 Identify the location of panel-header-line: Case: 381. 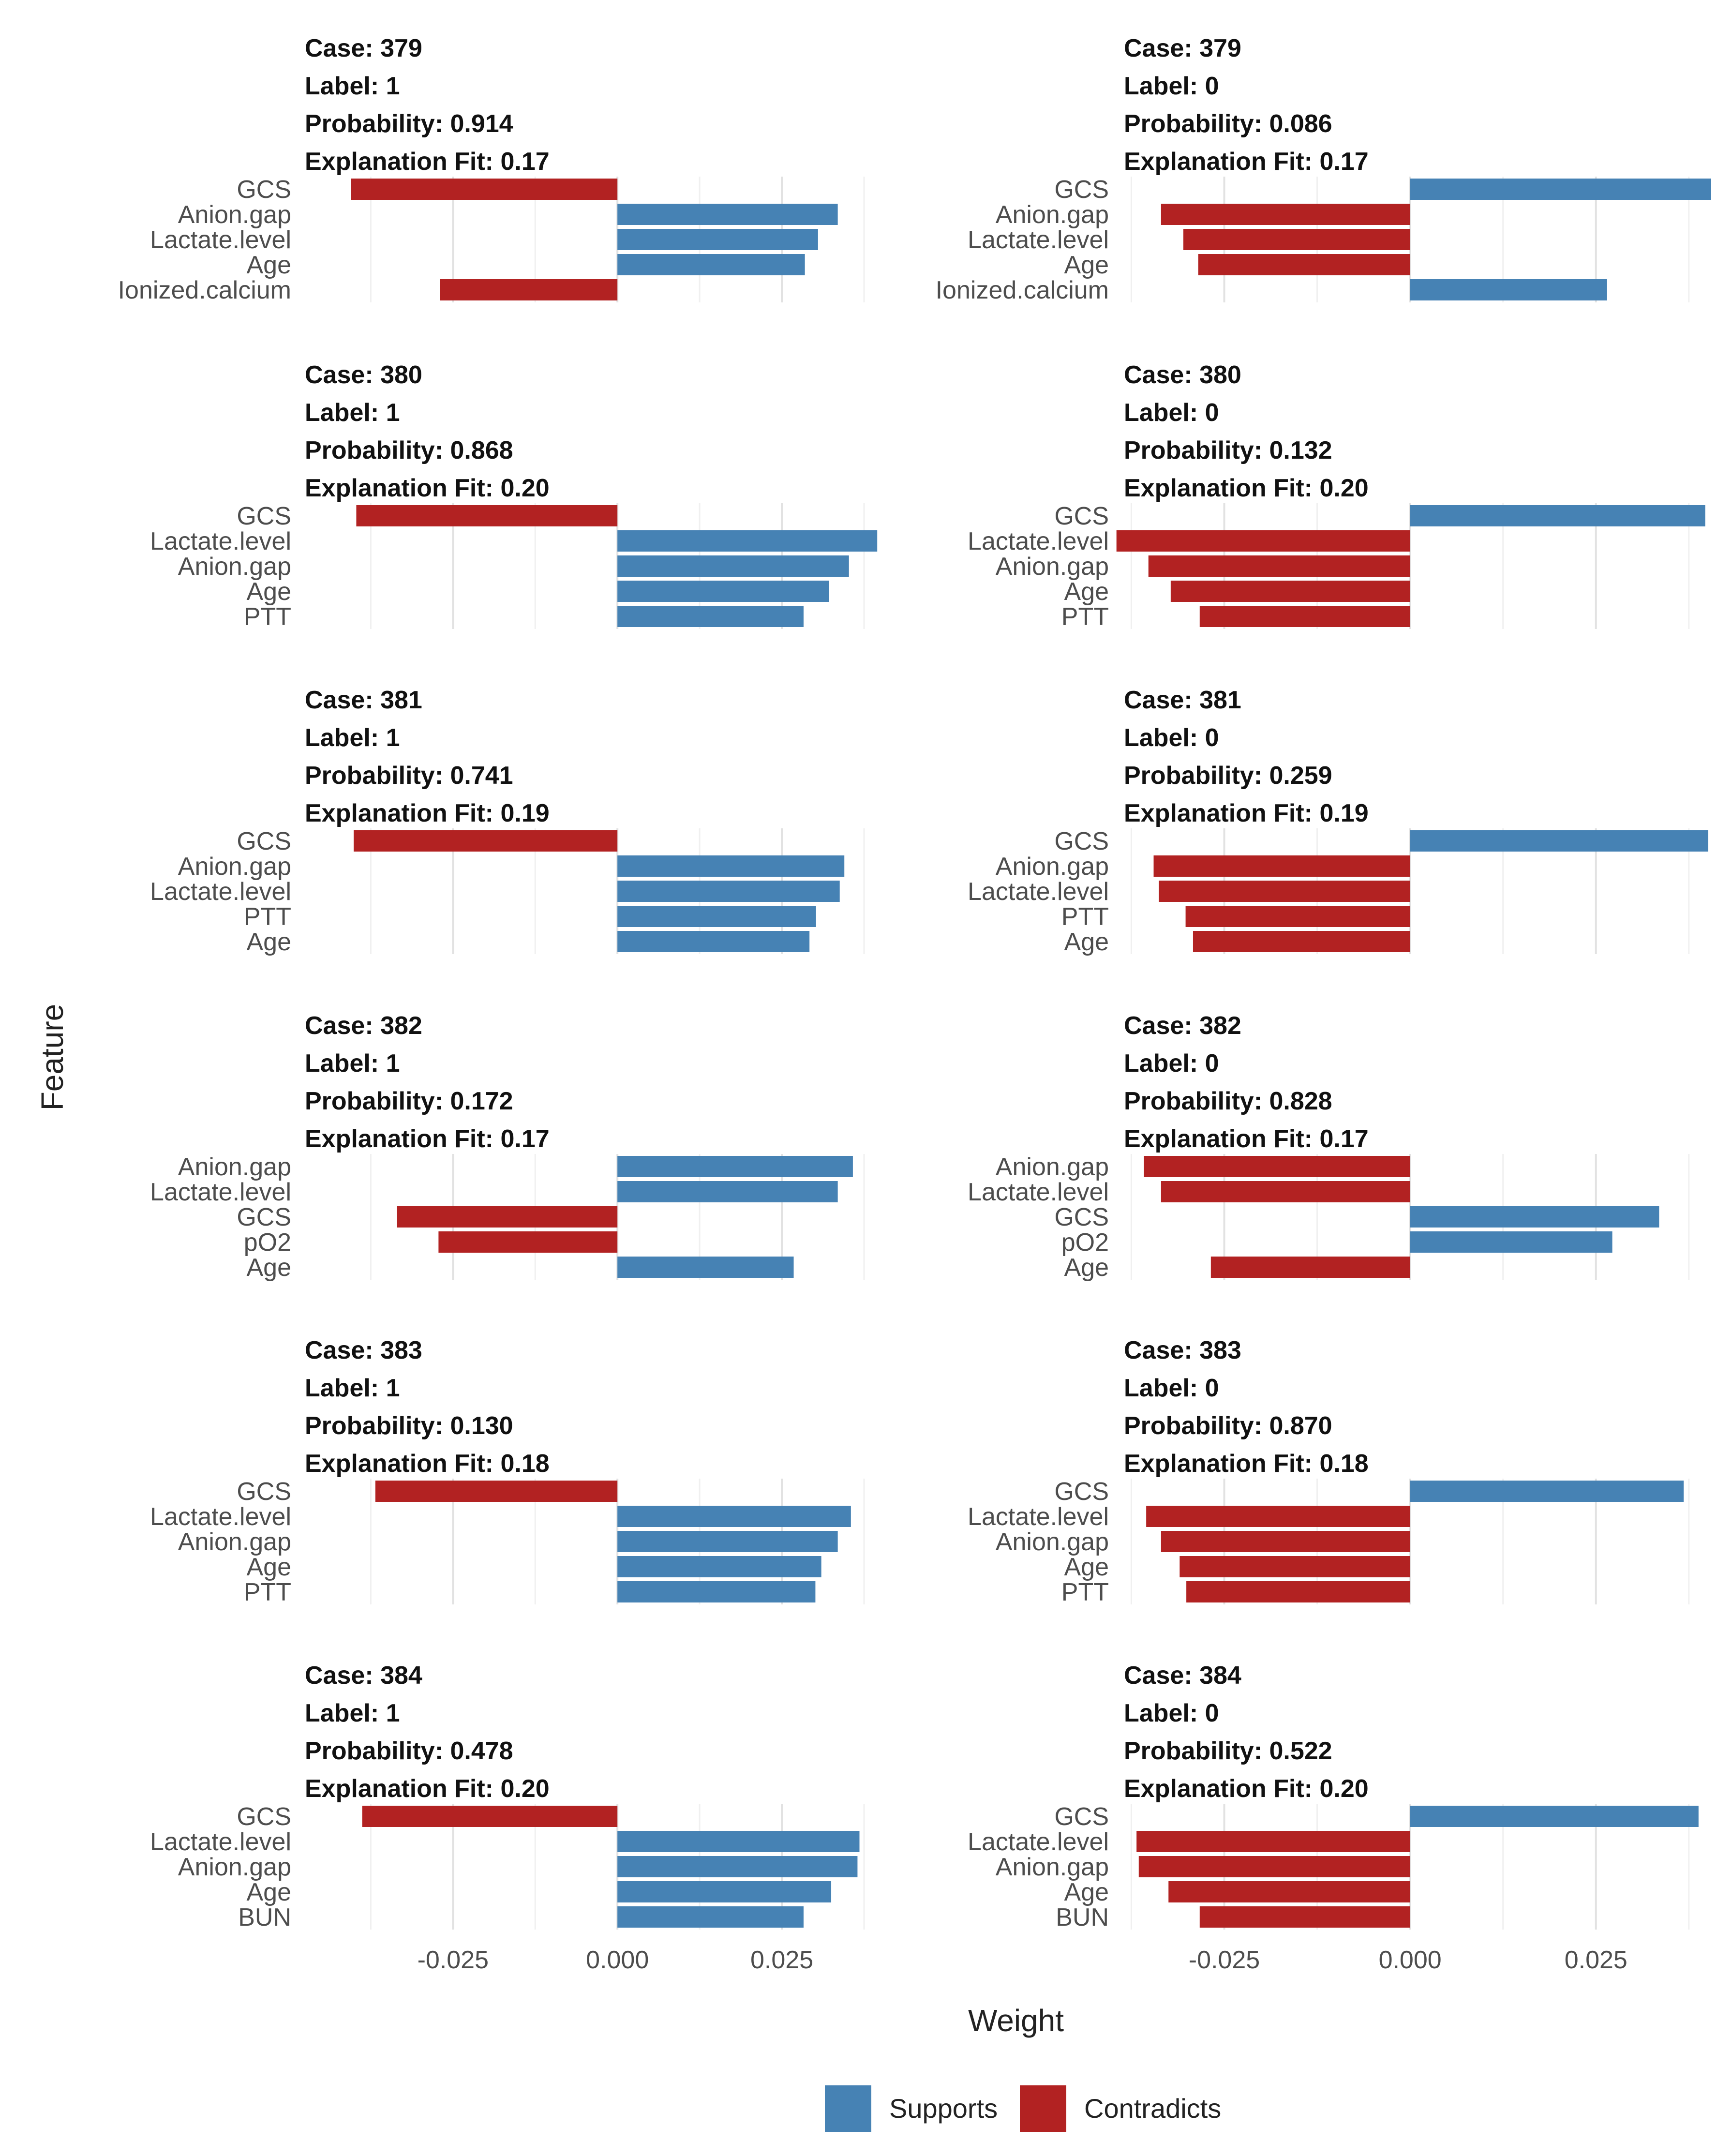
(1182, 700).